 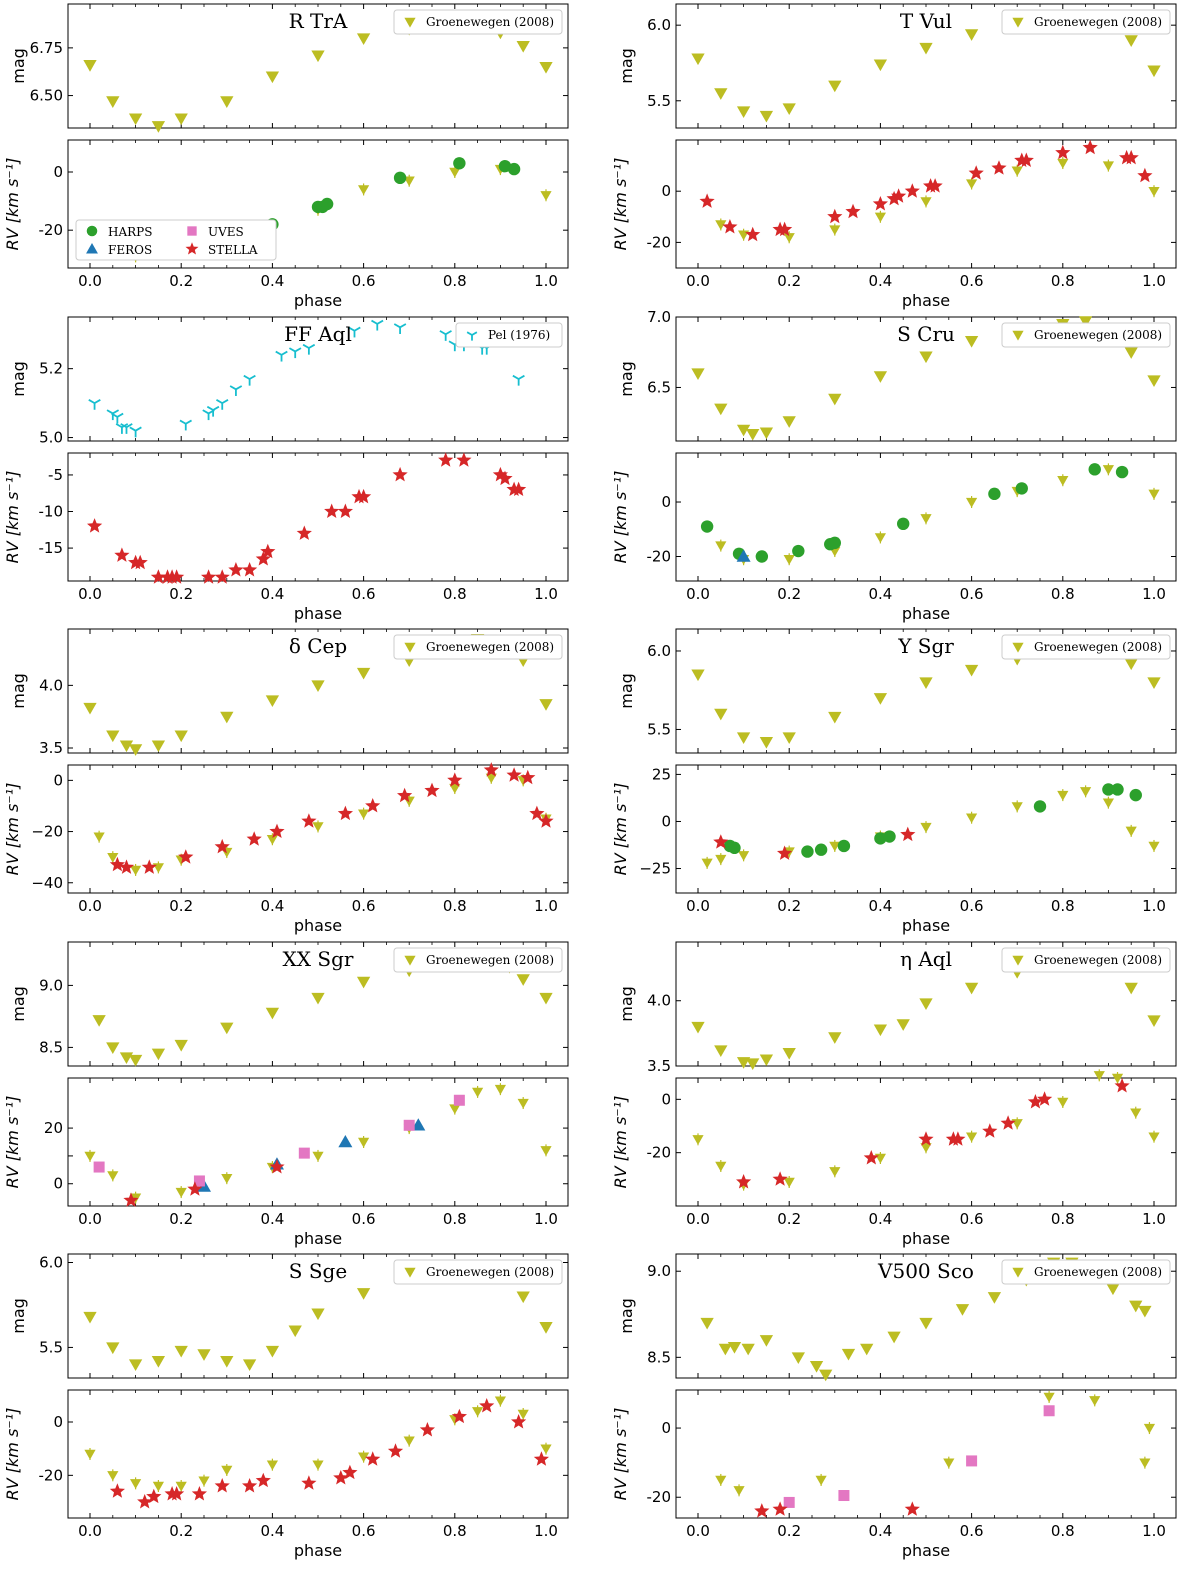 What do you see at coordinates (620, 829) in the screenshot?
I see `y-sgr-rv-label: RV [km s⁻¹]` at bounding box center [620, 829].